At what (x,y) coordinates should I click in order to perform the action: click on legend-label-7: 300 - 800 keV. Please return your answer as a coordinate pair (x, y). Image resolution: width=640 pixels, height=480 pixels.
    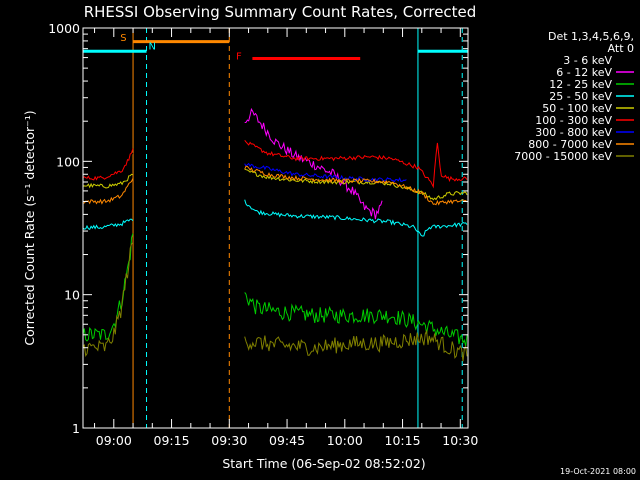
    Looking at the image, I should click on (573, 132).